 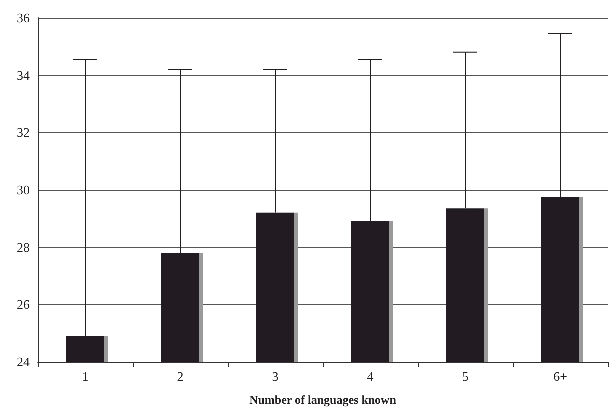 What do you see at coordinates (180, 376) in the screenshot?
I see `x-tick-label: 2` at bounding box center [180, 376].